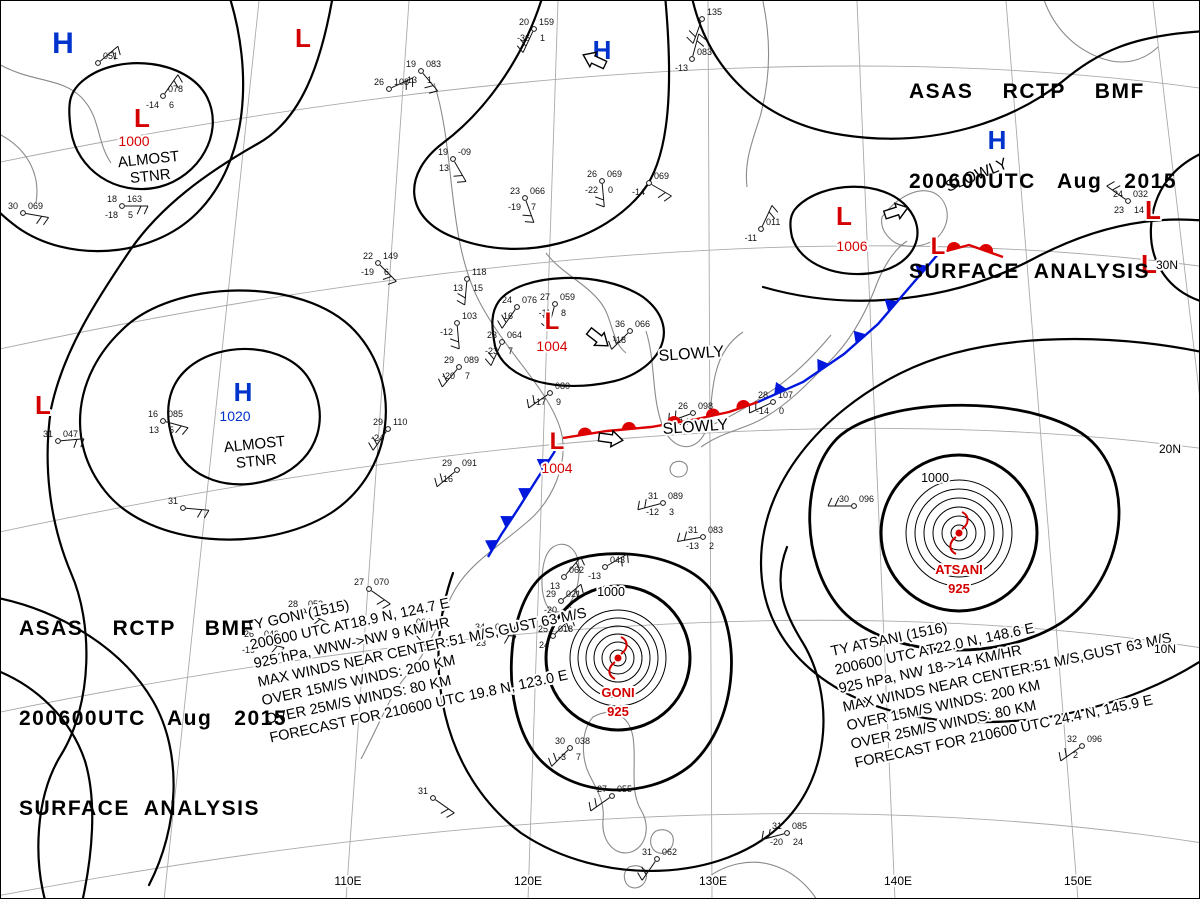 This screenshot has height=899, width=1200. Describe the element at coordinates (347, 881) in the screenshot. I see `longitude-label: 110E` at that location.